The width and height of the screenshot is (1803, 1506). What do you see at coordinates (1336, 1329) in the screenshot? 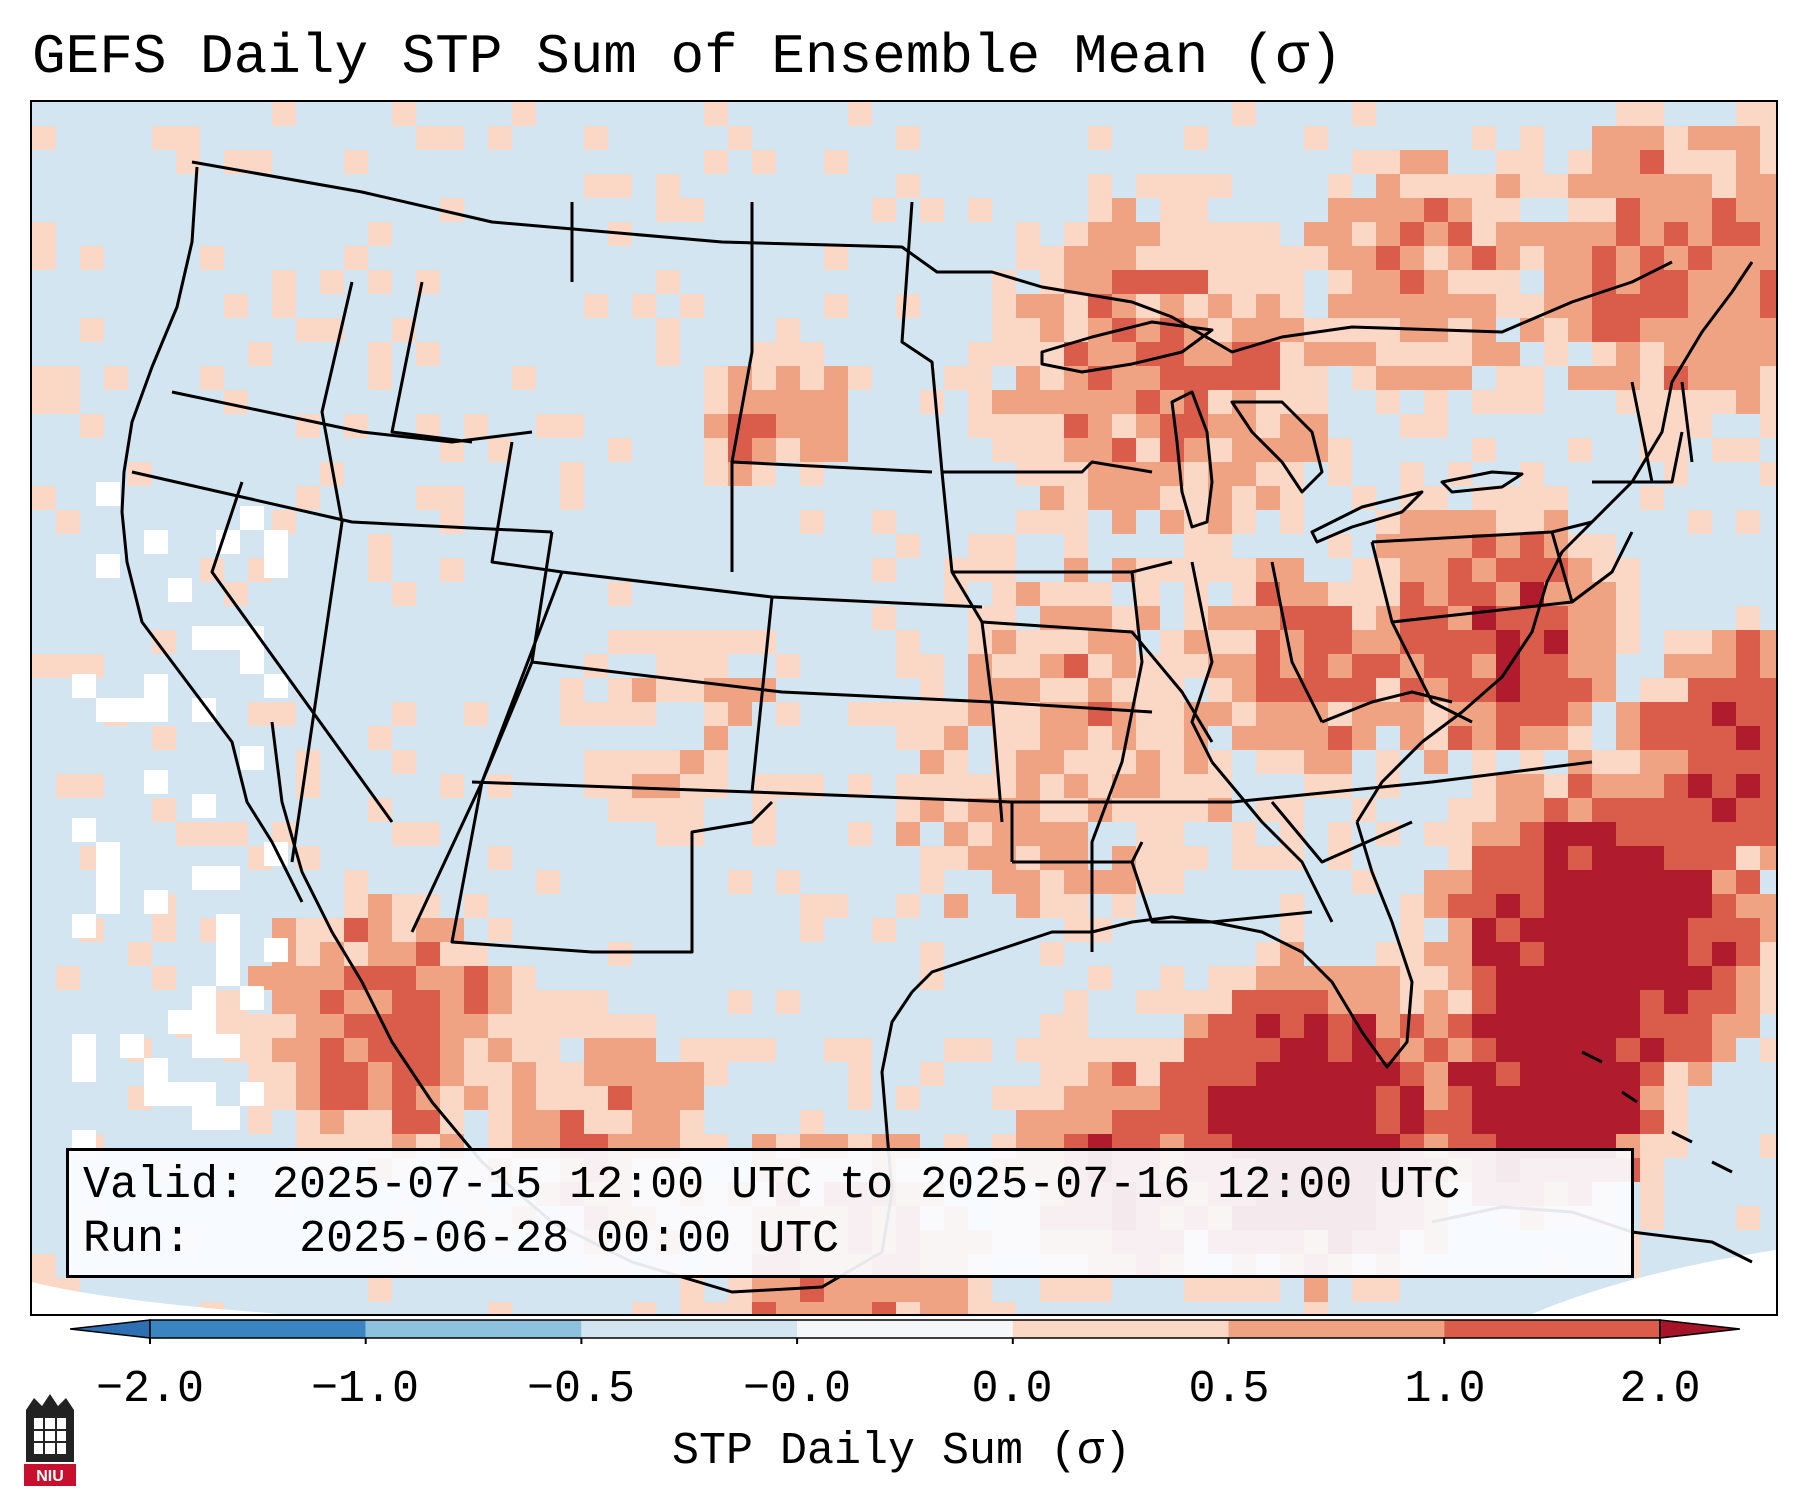
I see `colorbar-bin` at bounding box center [1336, 1329].